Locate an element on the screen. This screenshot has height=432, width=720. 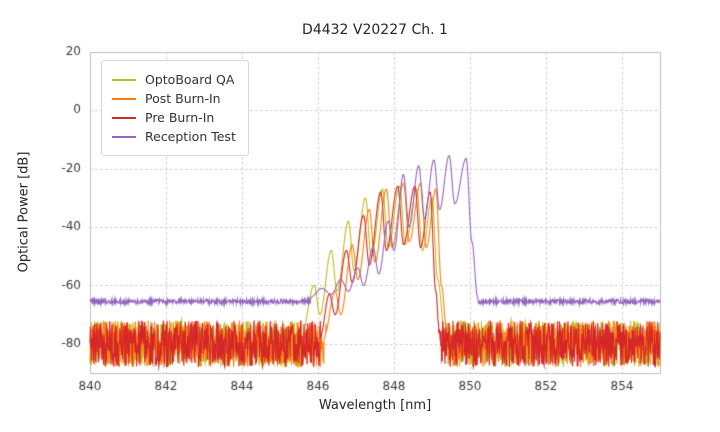
legend-label: Pre Burn-In is located at coordinates (180, 117).